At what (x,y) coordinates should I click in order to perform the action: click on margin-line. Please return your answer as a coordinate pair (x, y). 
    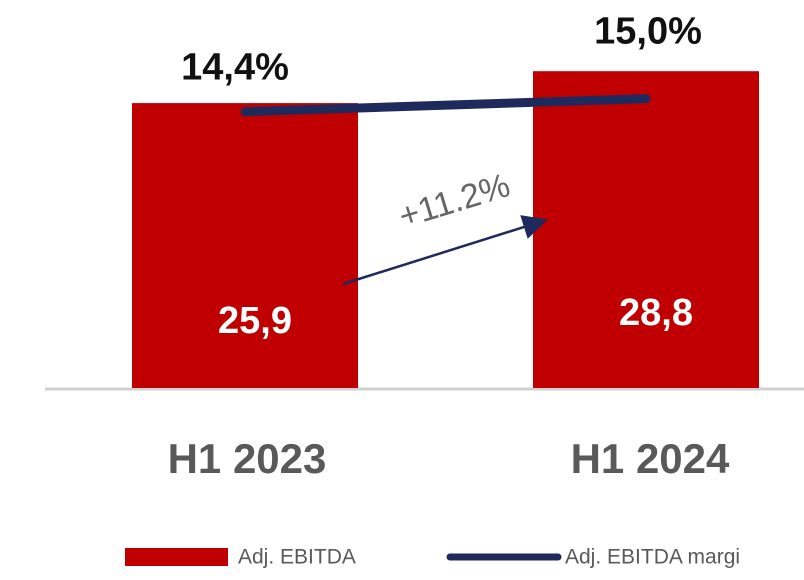
    Looking at the image, I should click on (445, 105).